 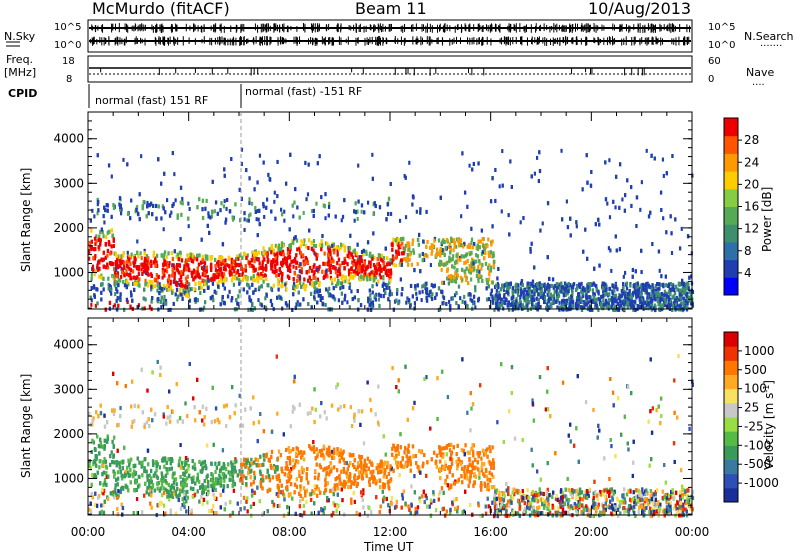 I want to click on noise-right-tick-low: 10^0, so click(x=721, y=45).